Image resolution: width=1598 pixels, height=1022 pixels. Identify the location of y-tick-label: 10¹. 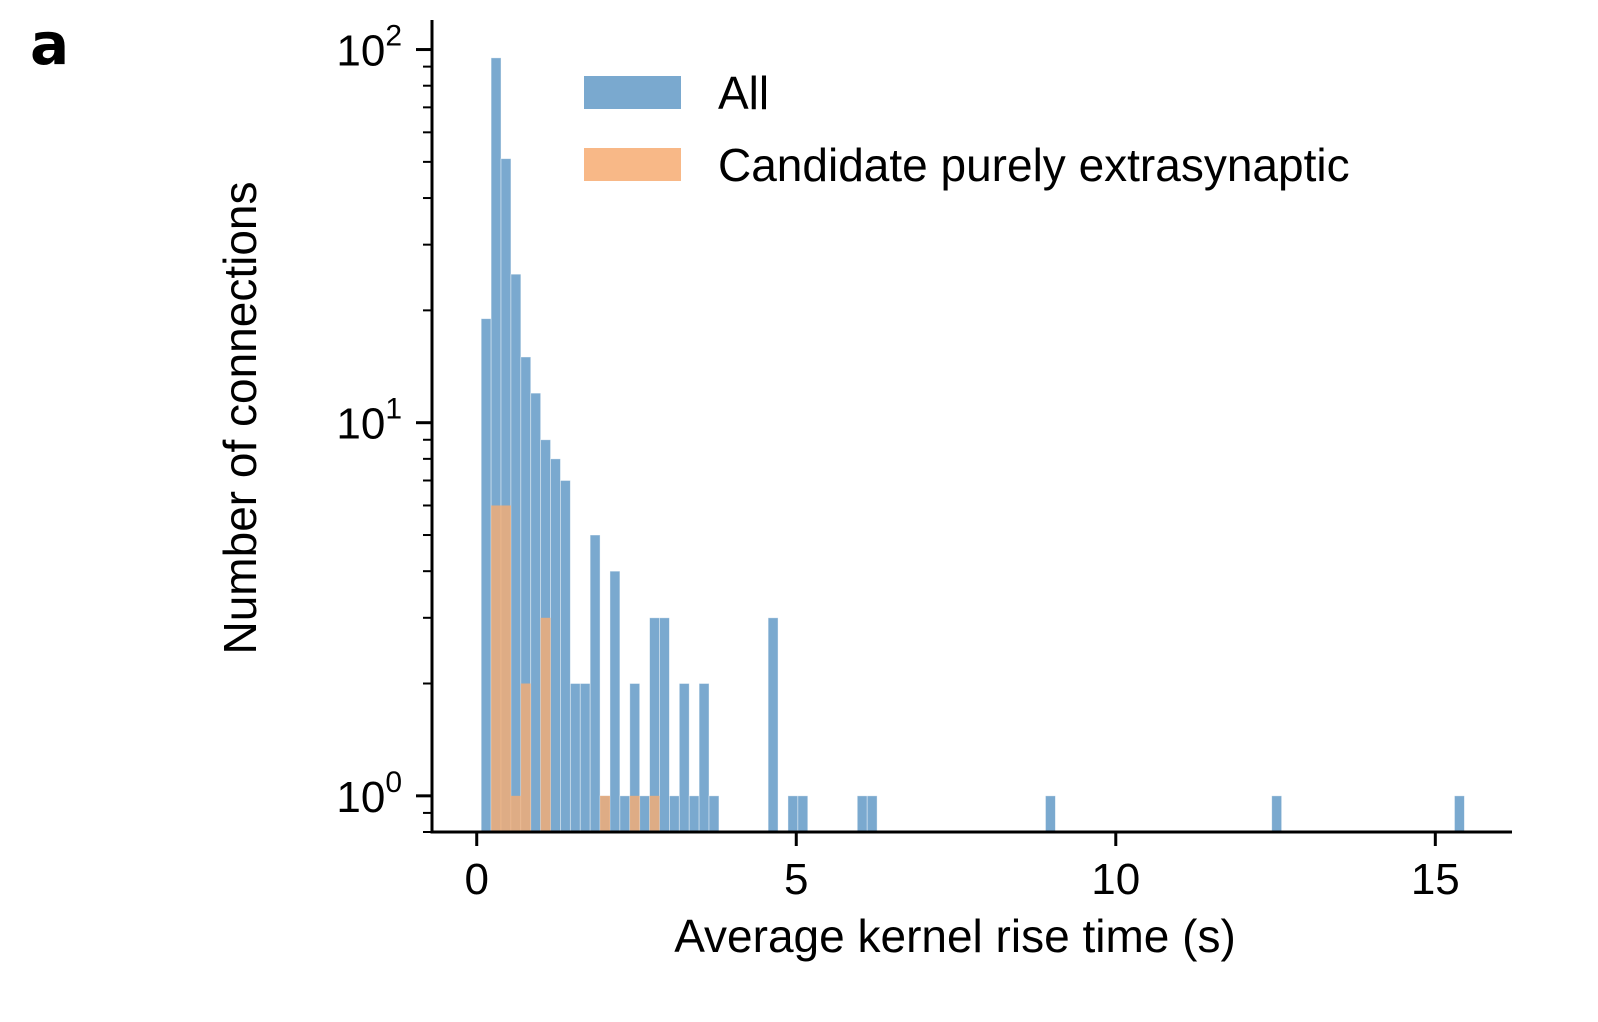
(369, 421).